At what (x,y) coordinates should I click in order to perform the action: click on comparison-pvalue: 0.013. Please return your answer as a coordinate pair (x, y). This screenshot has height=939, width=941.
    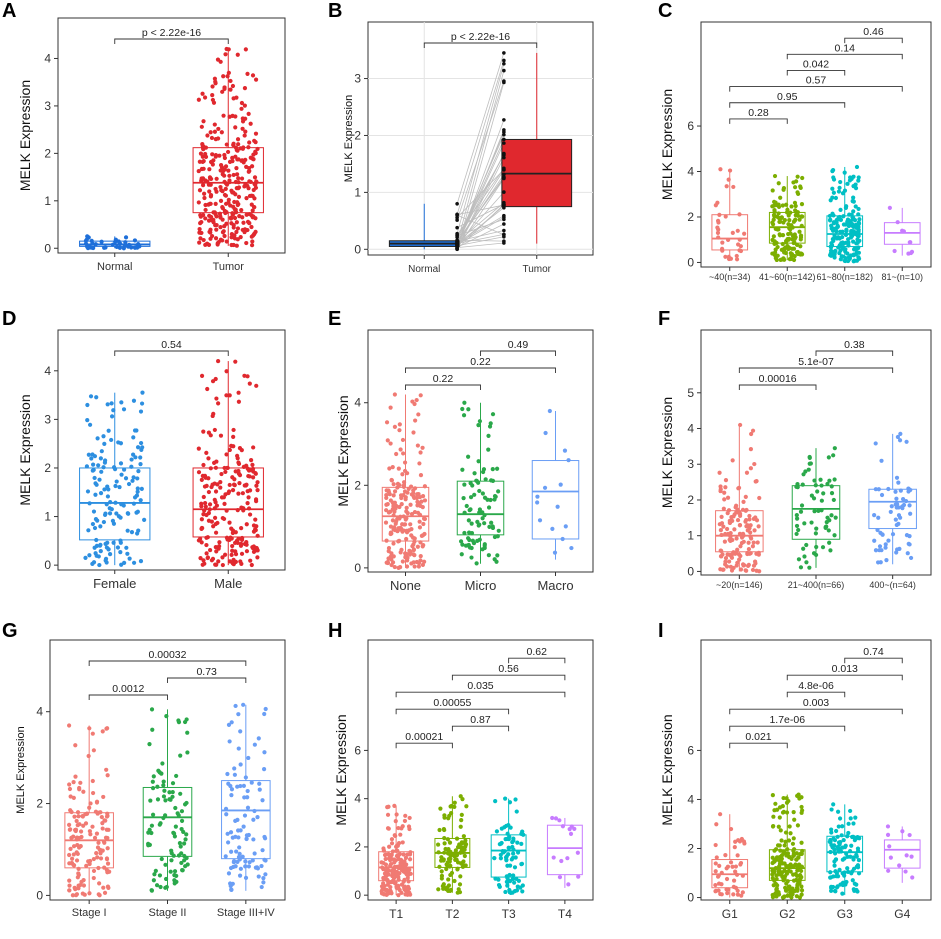
    Looking at the image, I should click on (845, 669).